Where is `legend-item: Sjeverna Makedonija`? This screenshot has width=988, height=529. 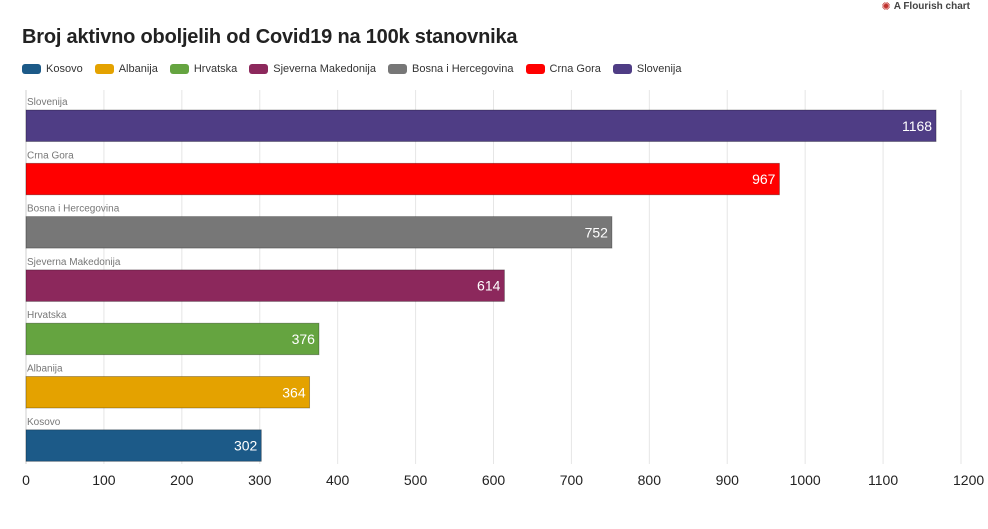 legend-item: Sjeverna Makedonija is located at coordinates (312, 69).